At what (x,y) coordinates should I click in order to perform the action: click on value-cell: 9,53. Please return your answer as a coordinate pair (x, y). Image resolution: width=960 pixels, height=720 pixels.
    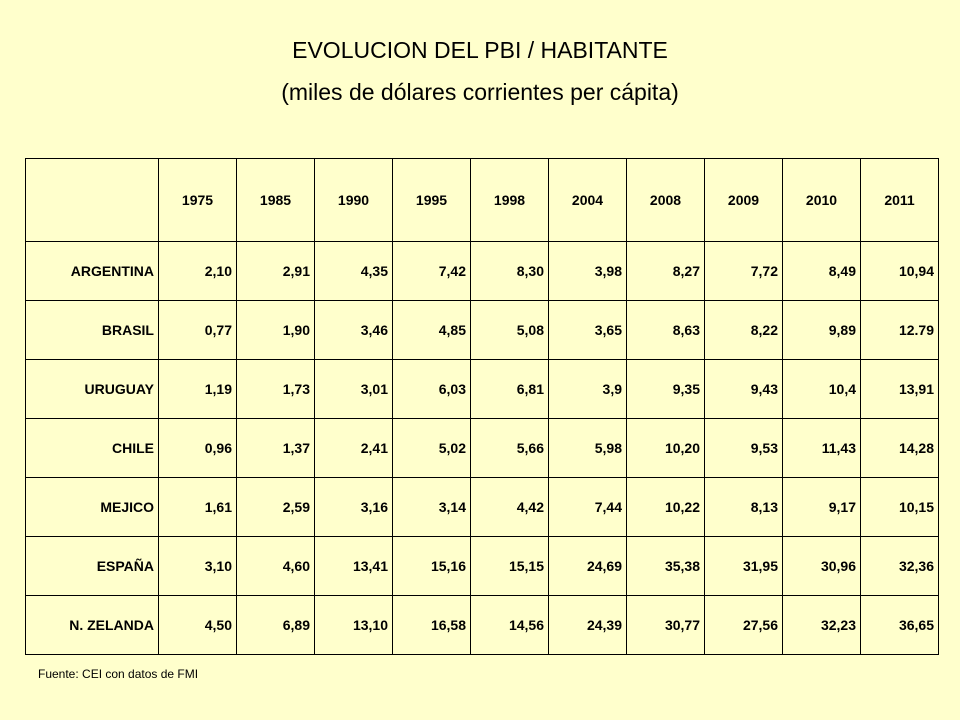
    Looking at the image, I should click on (743, 448).